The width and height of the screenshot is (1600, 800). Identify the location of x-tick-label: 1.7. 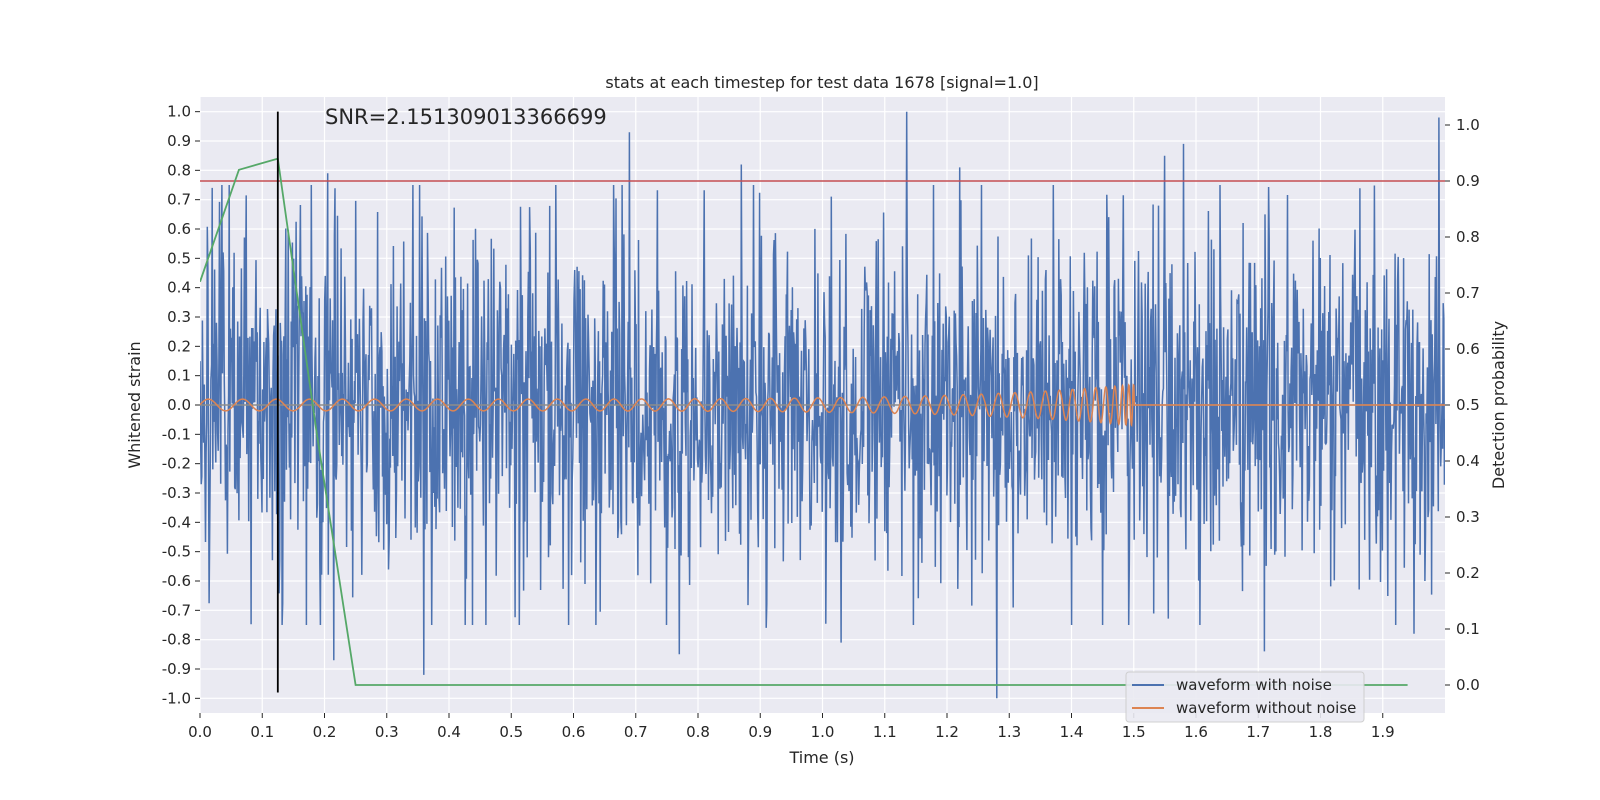
(1258, 732).